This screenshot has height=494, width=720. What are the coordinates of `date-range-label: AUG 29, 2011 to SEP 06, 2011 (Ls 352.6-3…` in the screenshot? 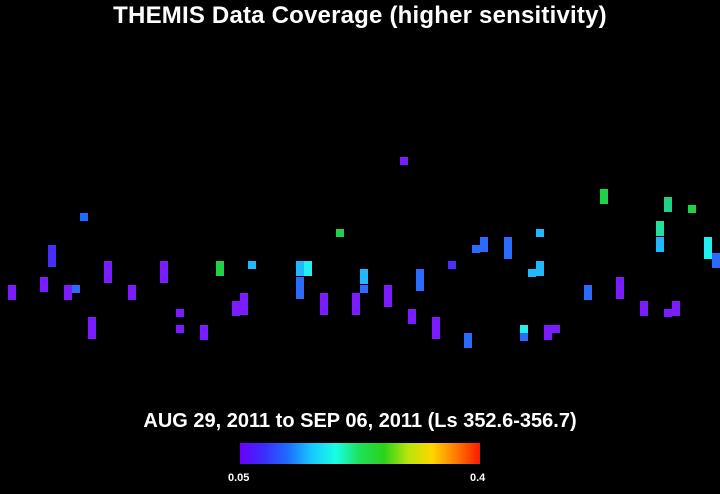 It's located at (360, 421).